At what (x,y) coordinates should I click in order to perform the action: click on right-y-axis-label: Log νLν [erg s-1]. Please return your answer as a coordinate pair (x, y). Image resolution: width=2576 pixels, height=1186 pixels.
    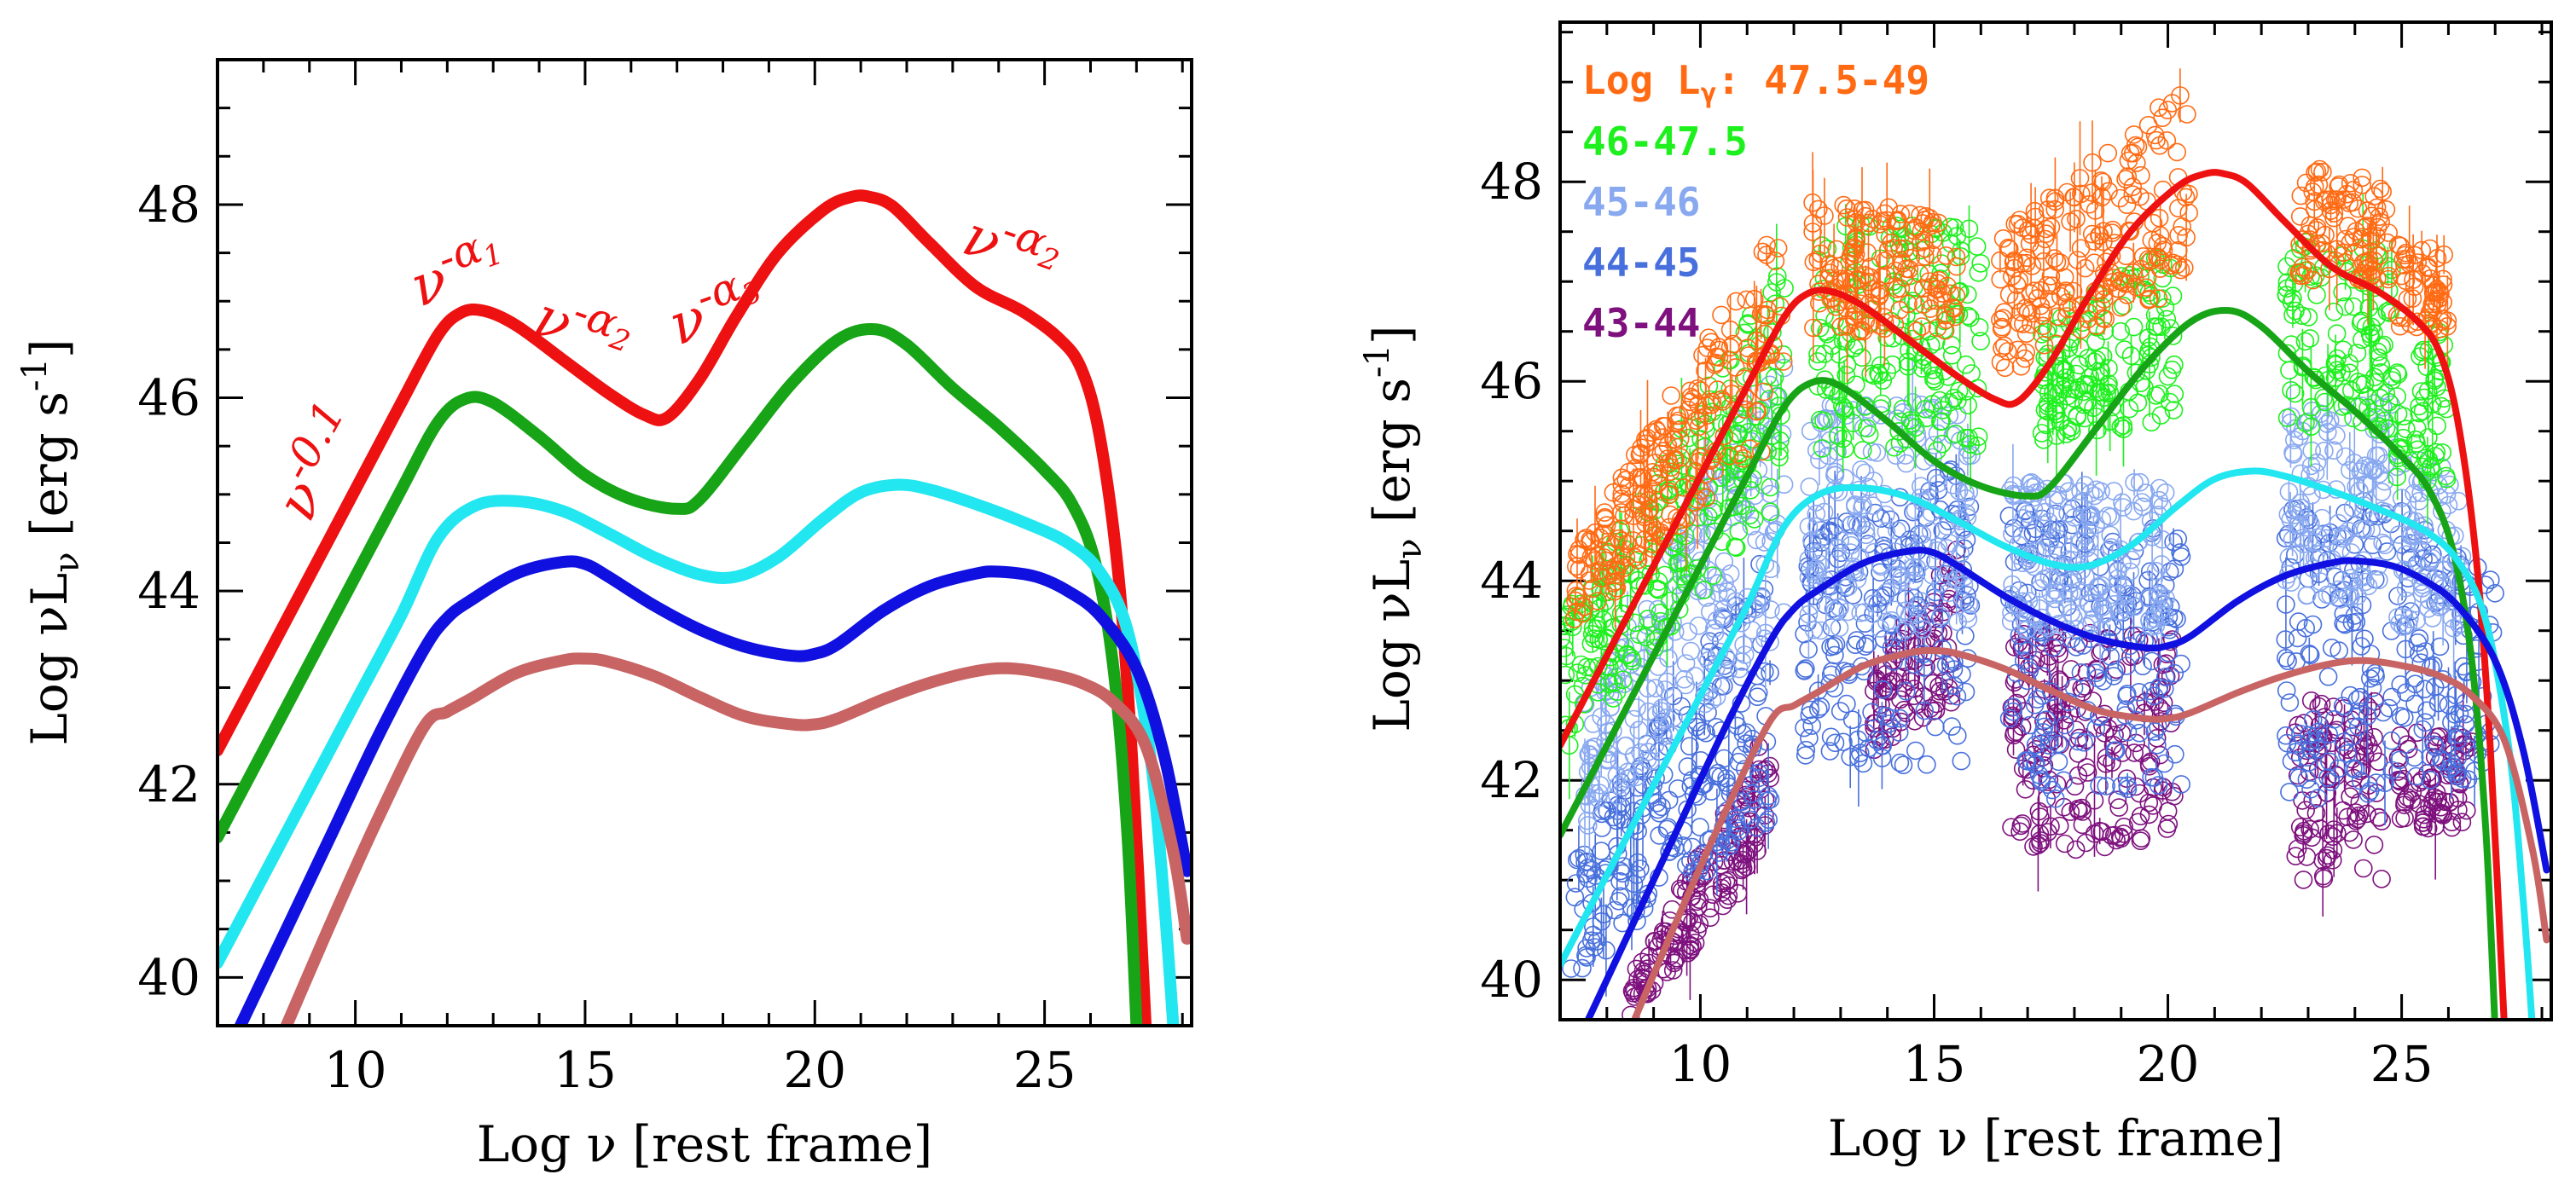
    Looking at the image, I should click on (1394, 528).